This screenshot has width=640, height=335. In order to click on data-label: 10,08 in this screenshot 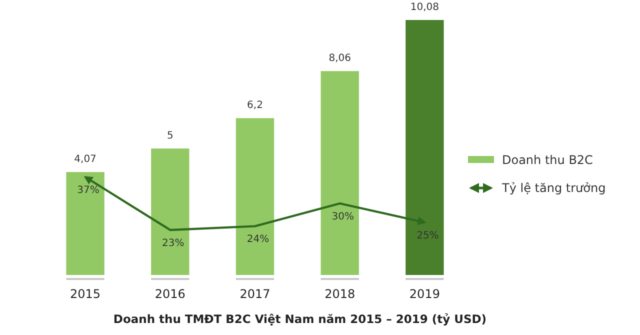, I will do `click(425, 7)`.